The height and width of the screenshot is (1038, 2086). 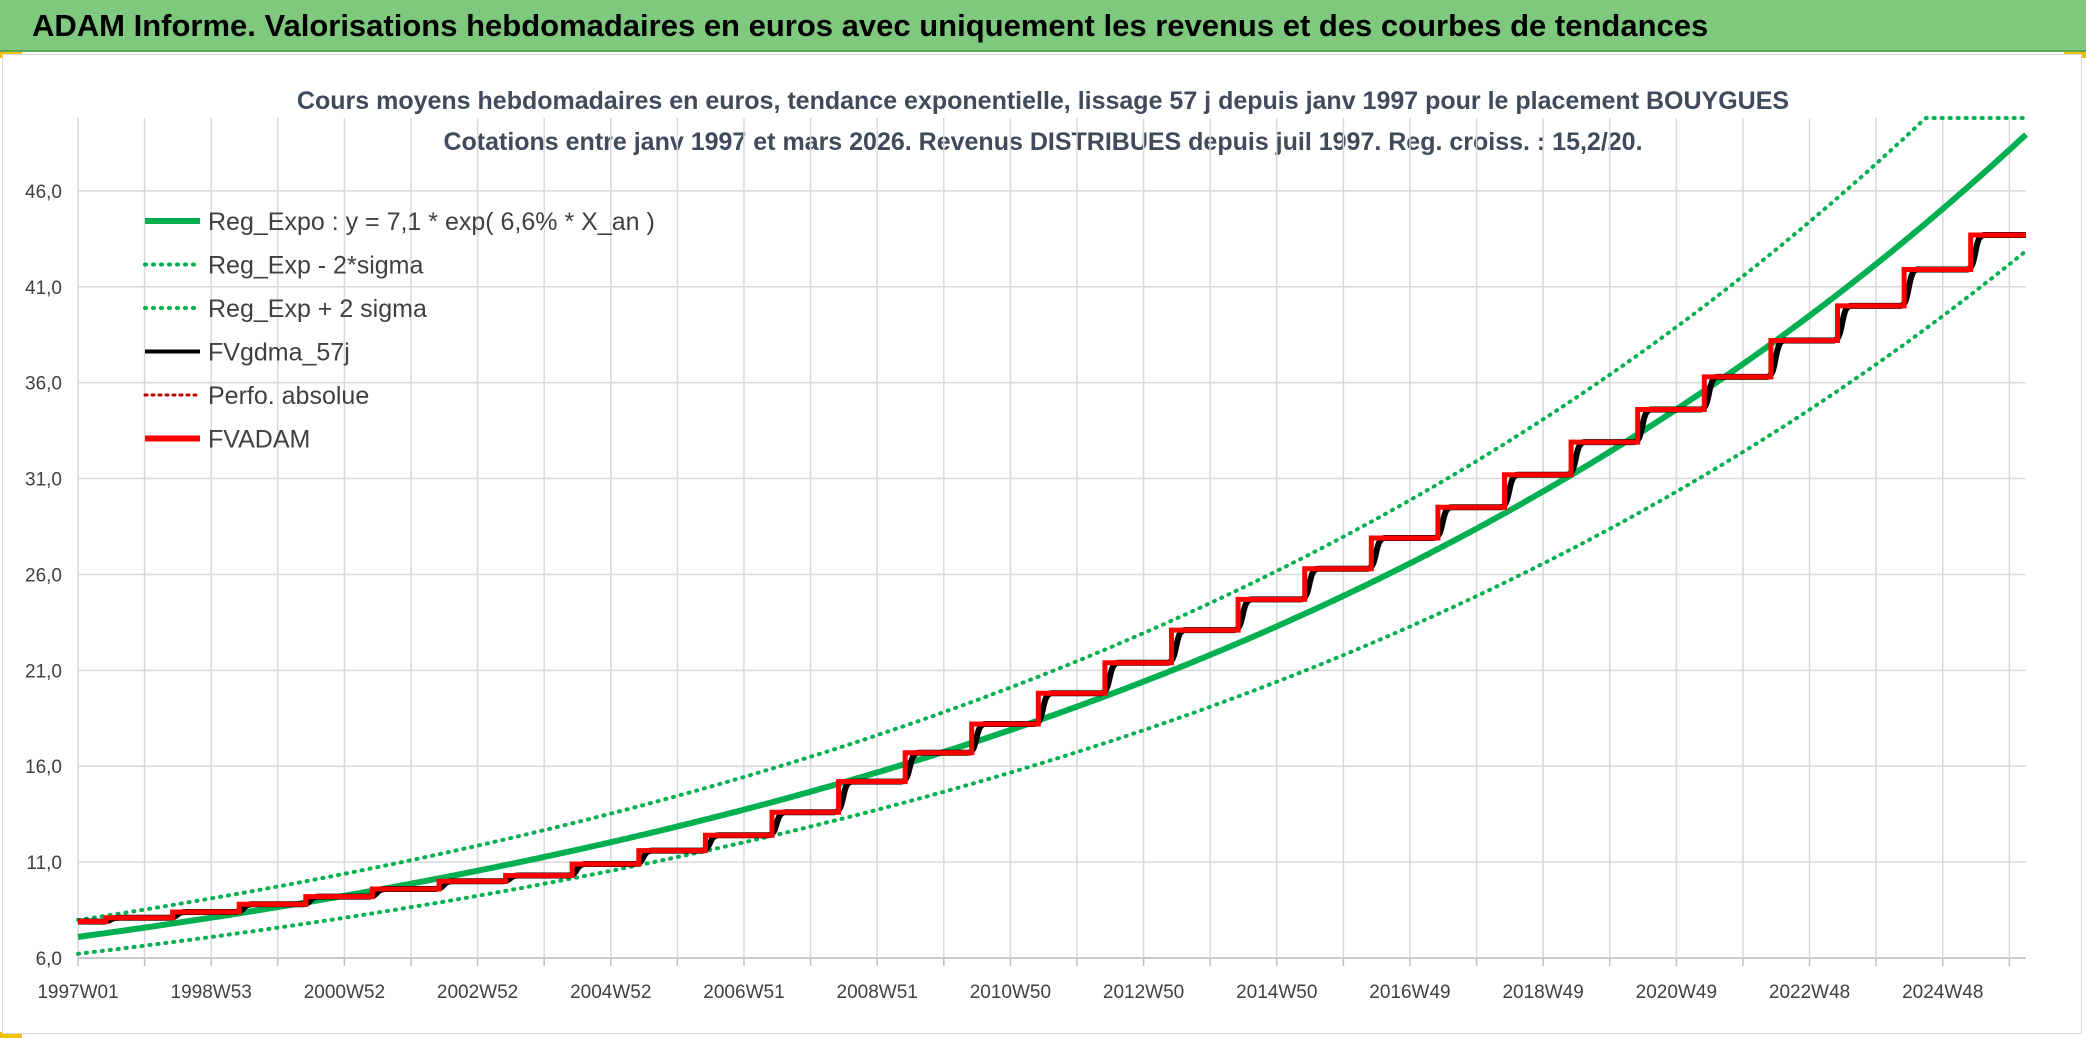 I want to click on legend-label: Reg_Expo : y = 7,1 * exp( 6,6% * X_an ), so click(x=431, y=222).